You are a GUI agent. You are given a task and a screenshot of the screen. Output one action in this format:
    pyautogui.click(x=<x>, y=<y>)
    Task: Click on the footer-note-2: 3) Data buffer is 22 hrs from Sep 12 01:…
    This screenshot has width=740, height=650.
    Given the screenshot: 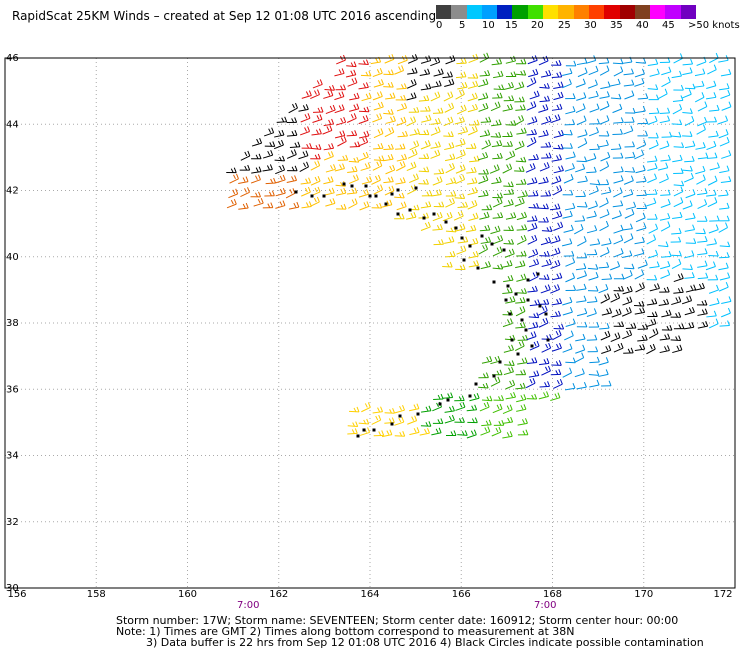 What is the action you would take?
    pyautogui.click(x=425, y=642)
    